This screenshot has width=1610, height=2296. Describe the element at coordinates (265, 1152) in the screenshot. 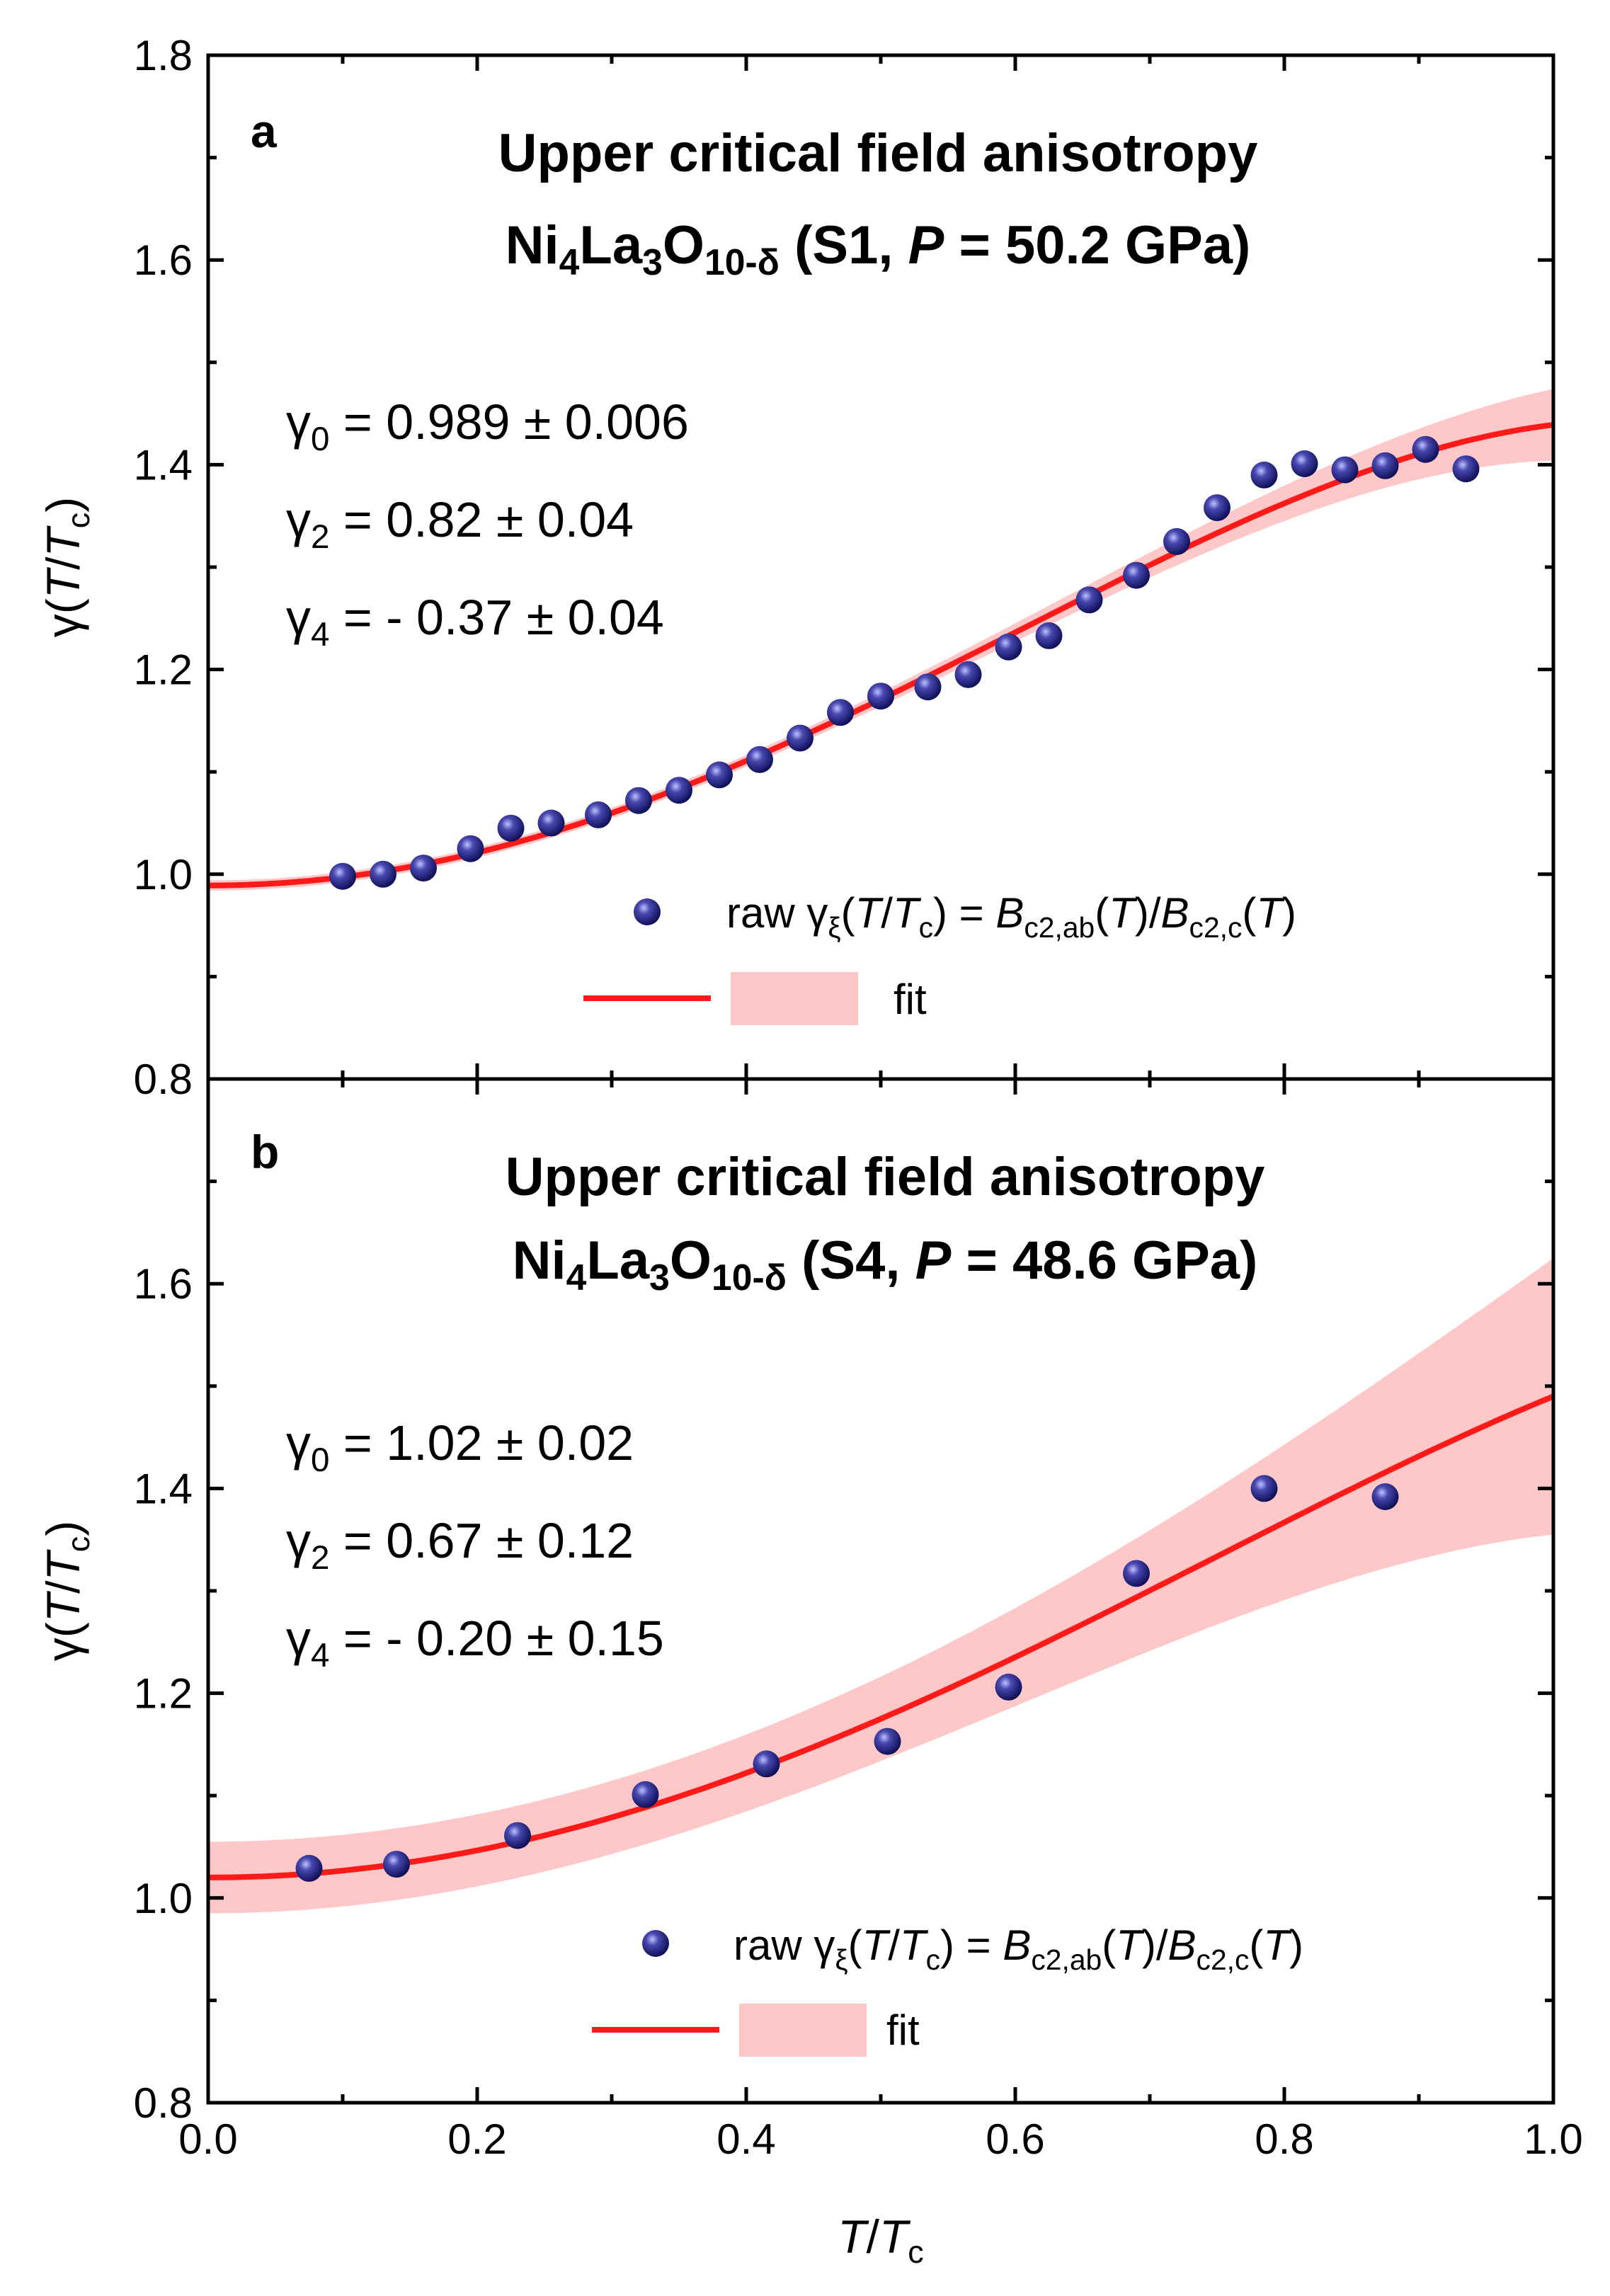

I see `panel-letter: b` at that location.